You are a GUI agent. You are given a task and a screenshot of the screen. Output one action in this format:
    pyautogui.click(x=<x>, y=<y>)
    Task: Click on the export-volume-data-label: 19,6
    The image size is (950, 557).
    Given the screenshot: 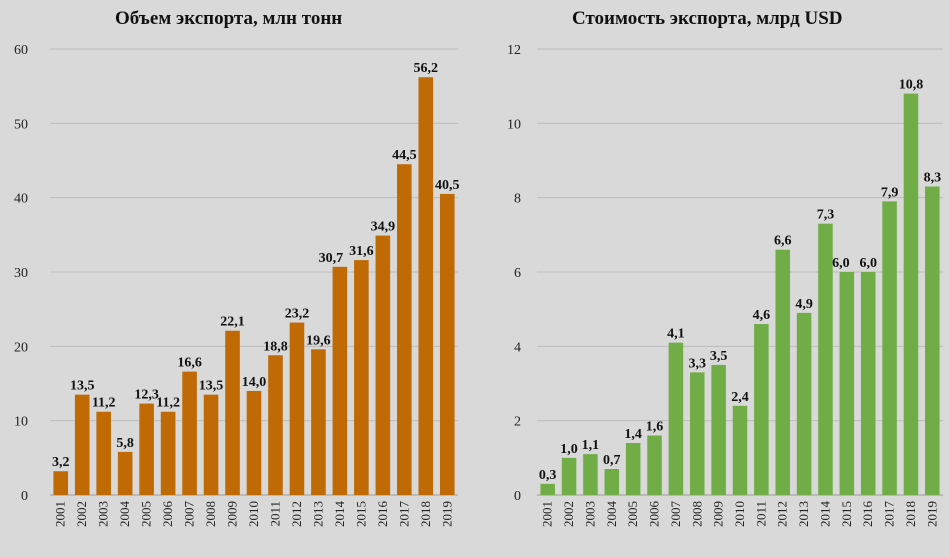 What is the action you would take?
    pyautogui.click(x=318, y=340)
    